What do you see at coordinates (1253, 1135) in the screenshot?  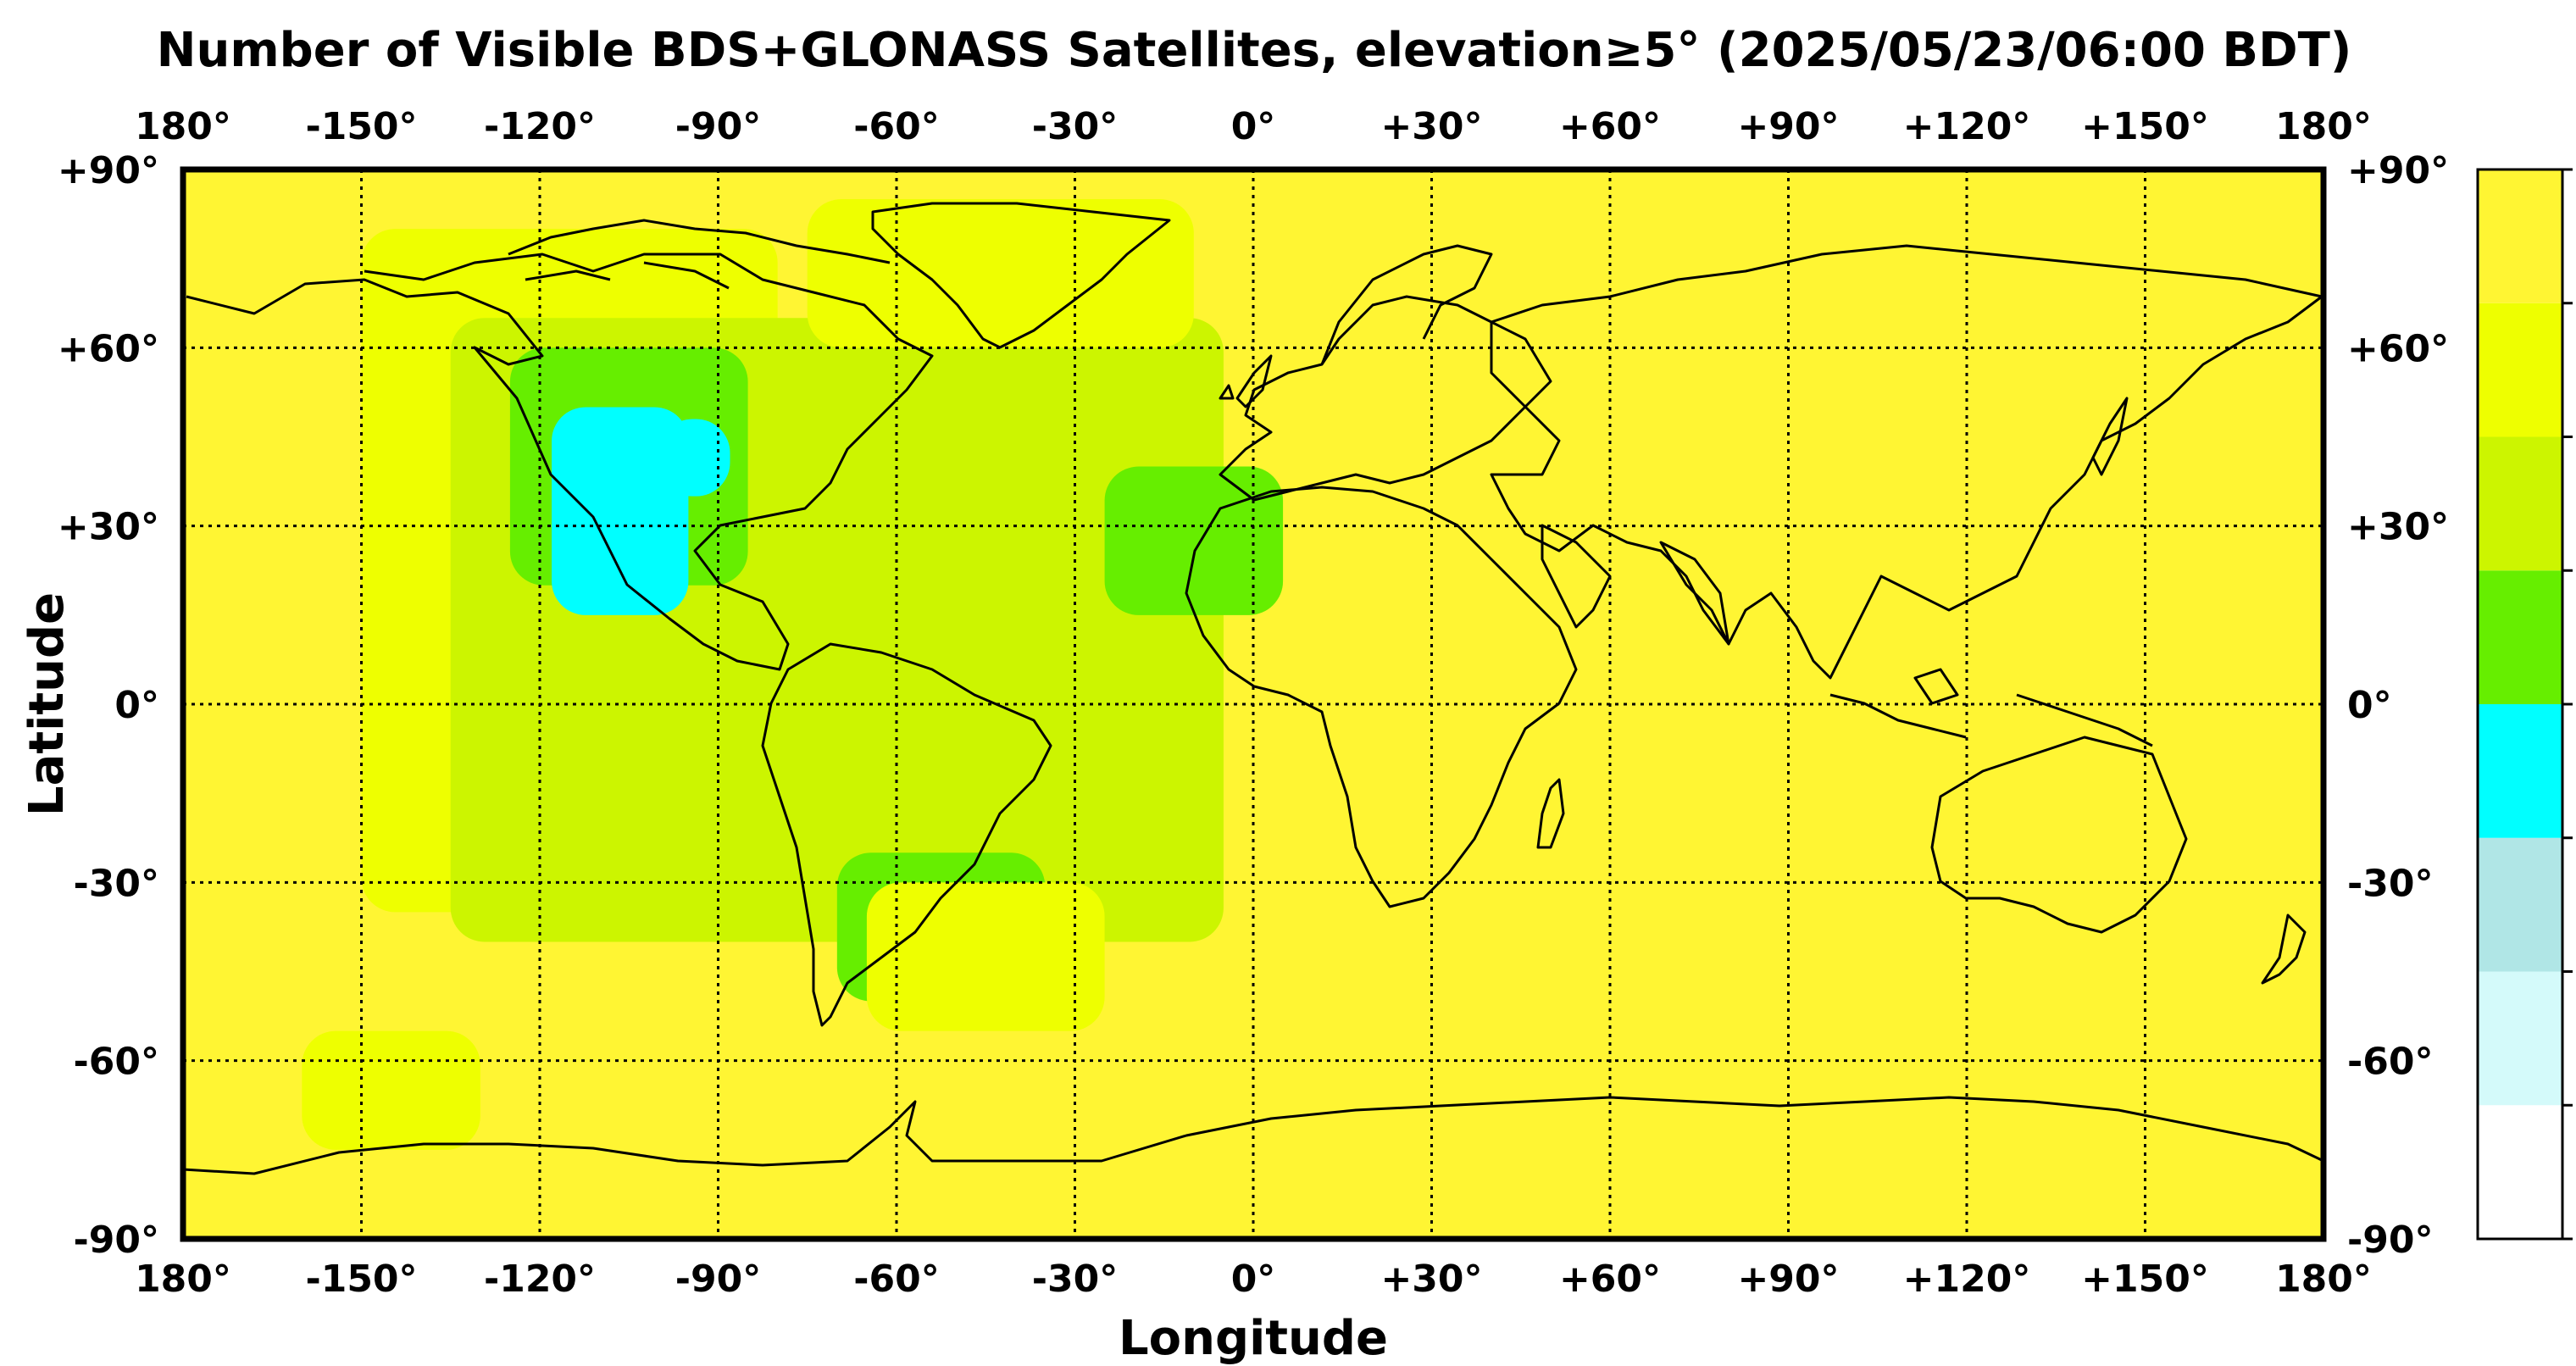 I see `coastline-antarctica` at bounding box center [1253, 1135].